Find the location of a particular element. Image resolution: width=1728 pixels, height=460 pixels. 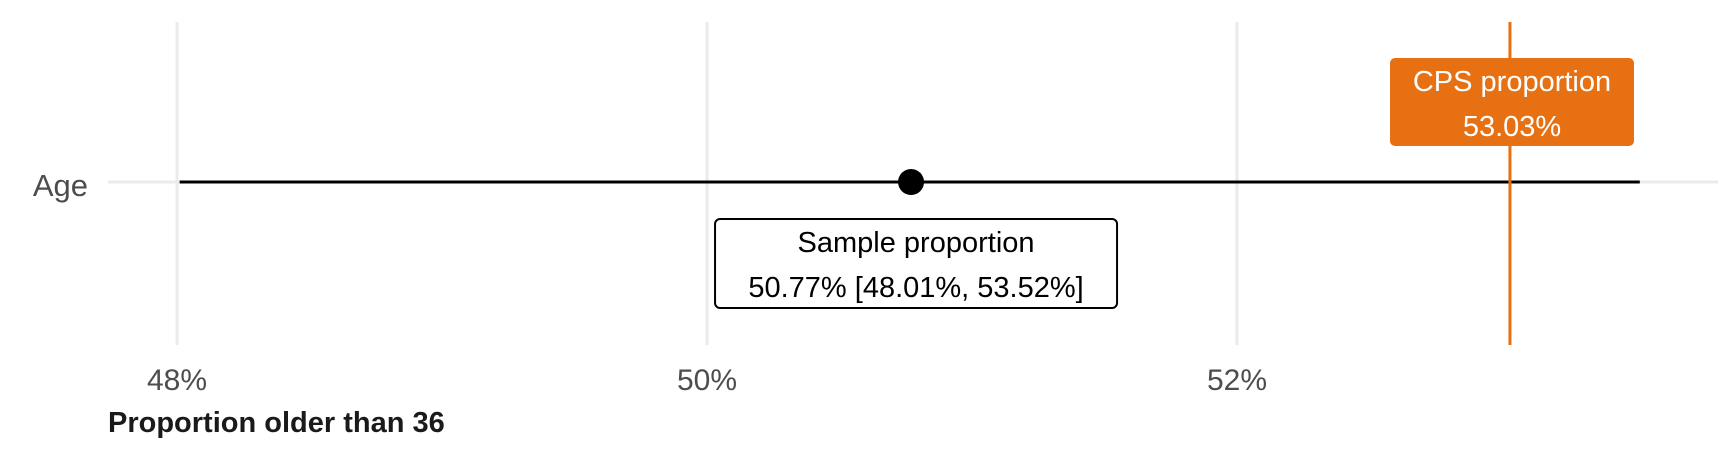

sample-proportion-label-title: Sample proportion is located at coordinates (916, 243).